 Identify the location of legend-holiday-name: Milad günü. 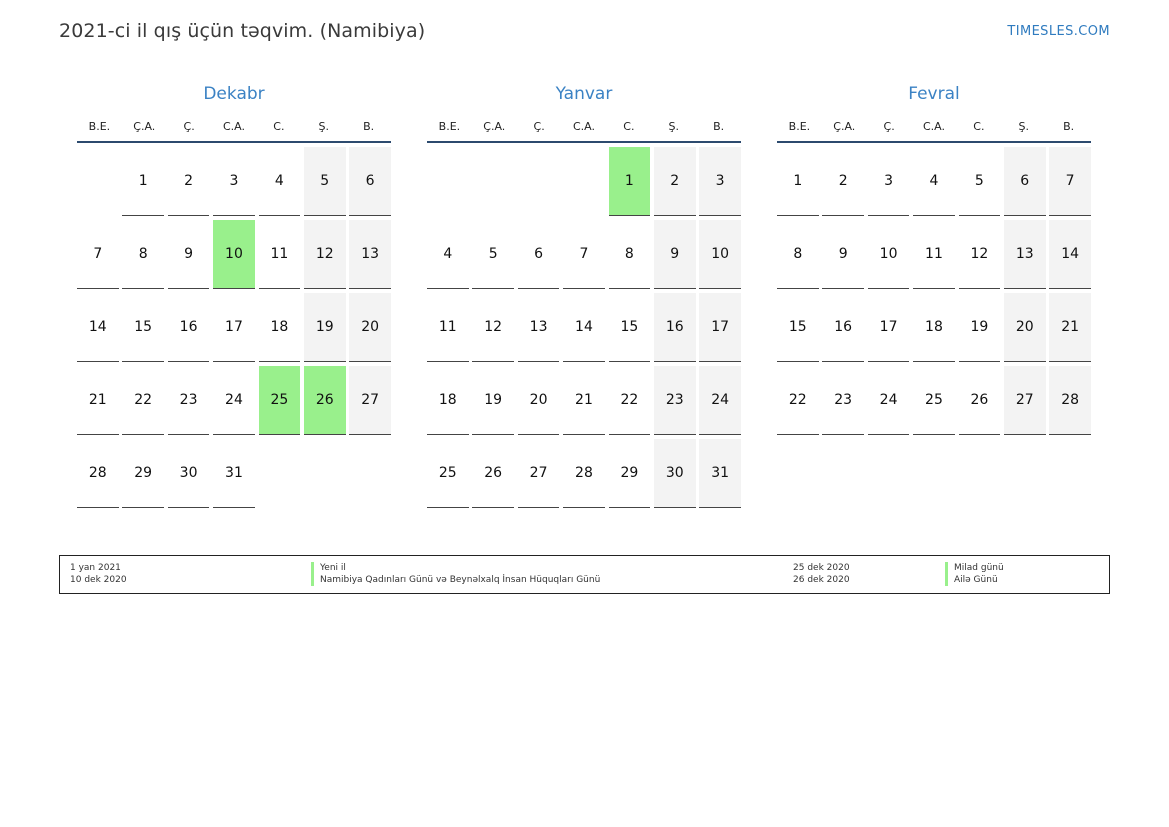
(974, 568).